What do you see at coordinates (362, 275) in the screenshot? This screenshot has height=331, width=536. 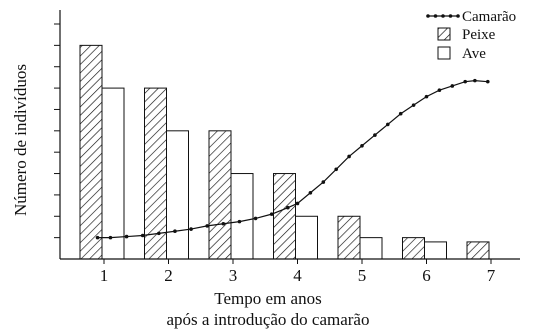 I see `x-tick-label: 5` at bounding box center [362, 275].